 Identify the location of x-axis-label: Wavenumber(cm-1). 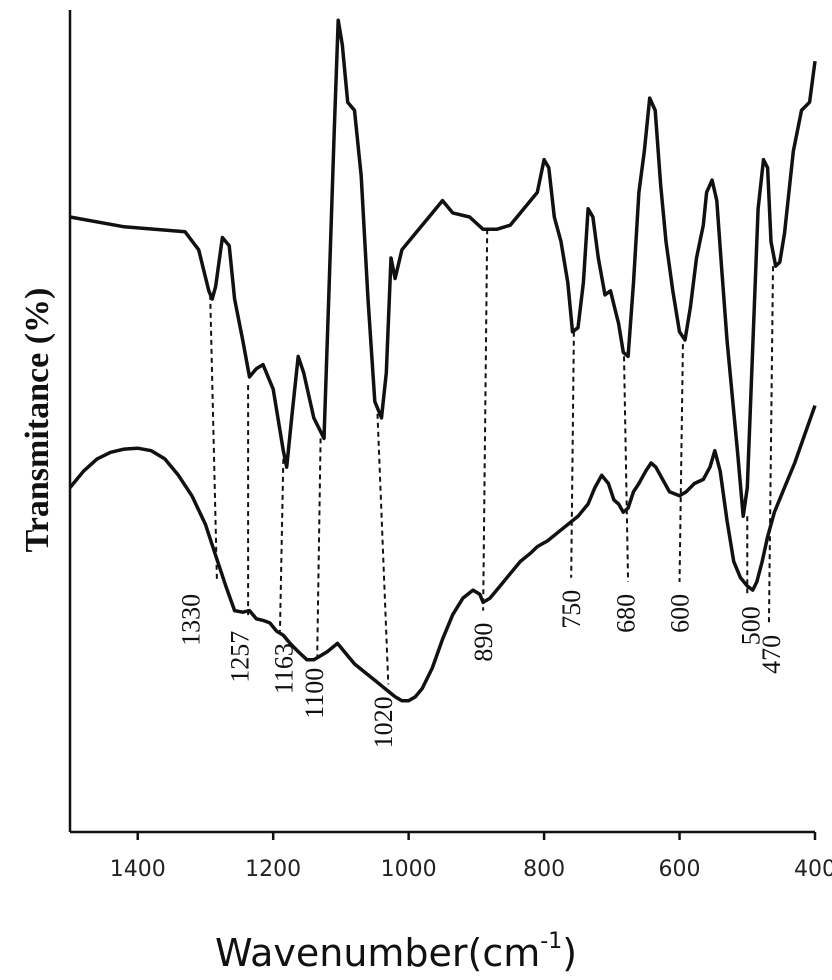
(396, 952).